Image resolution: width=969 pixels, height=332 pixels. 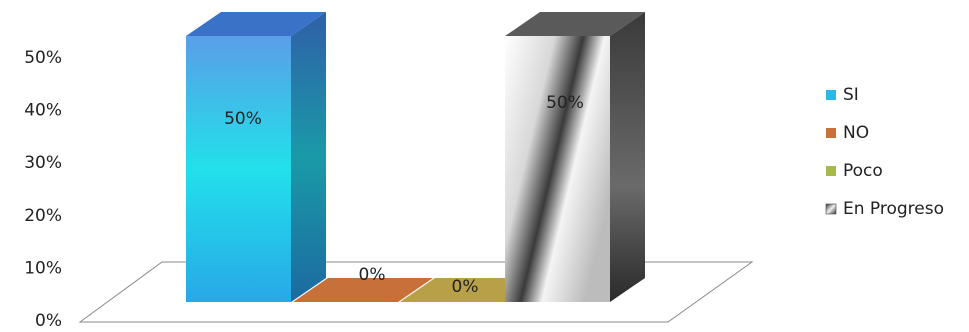 What do you see at coordinates (851, 95) in the screenshot?
I see `legend-label: SI` at bounding box center [851, 95].